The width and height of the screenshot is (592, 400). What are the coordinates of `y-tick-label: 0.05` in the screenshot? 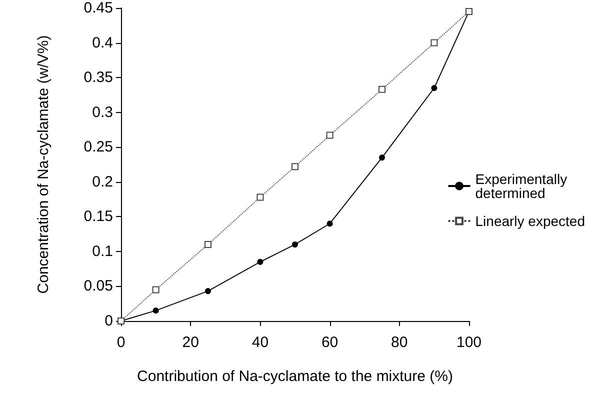 It's located at (98, 286).